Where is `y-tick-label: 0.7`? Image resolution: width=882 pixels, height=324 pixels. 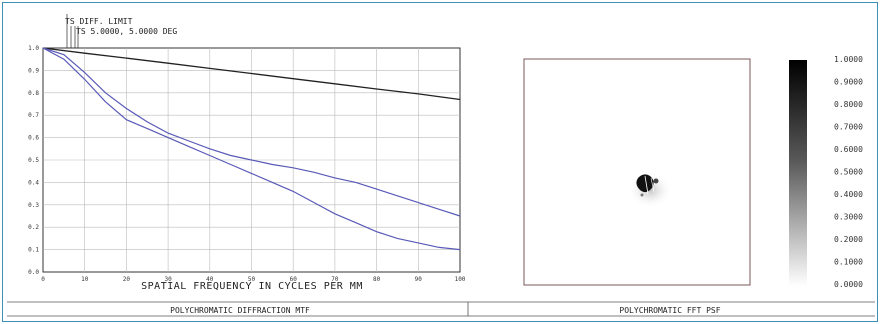
y-tick-label: 0.7 is located at coordinates (33, 115).